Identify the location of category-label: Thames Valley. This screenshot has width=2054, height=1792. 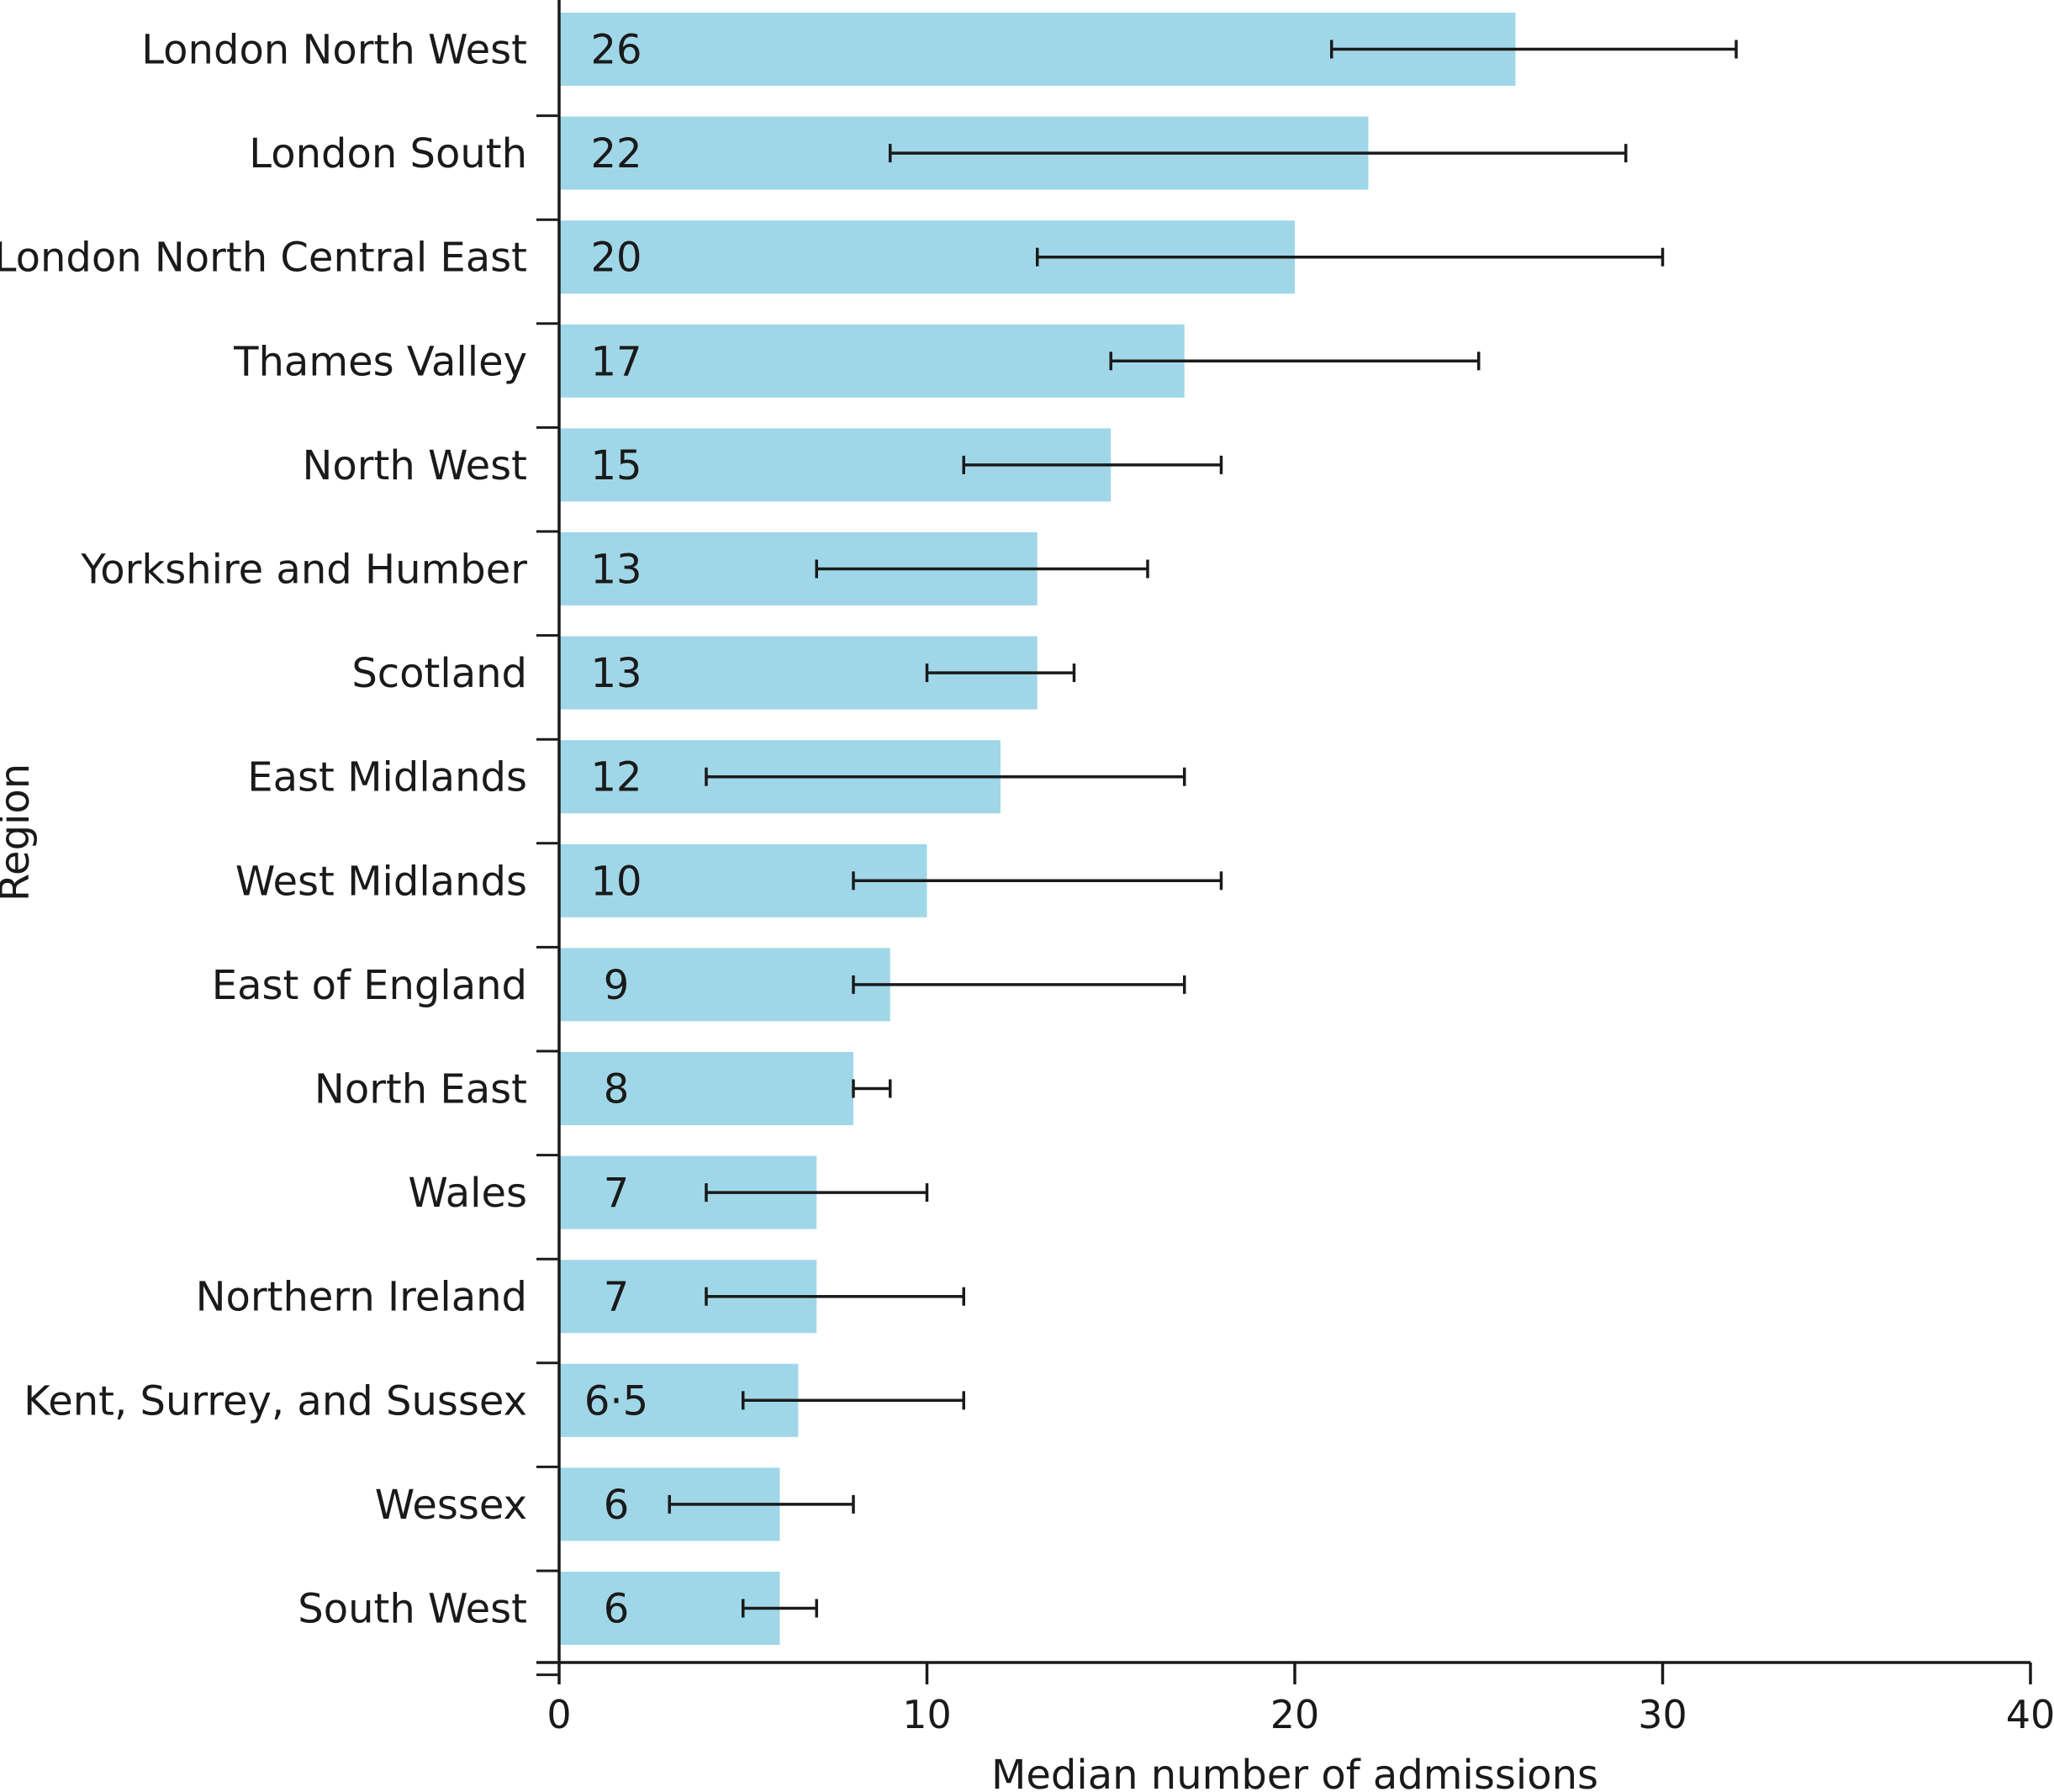
(380, 362).